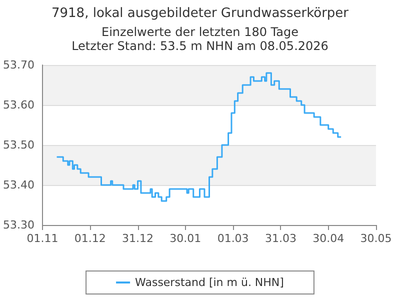  I want to click on x-tick-label: 01.11, so click(42, 238).